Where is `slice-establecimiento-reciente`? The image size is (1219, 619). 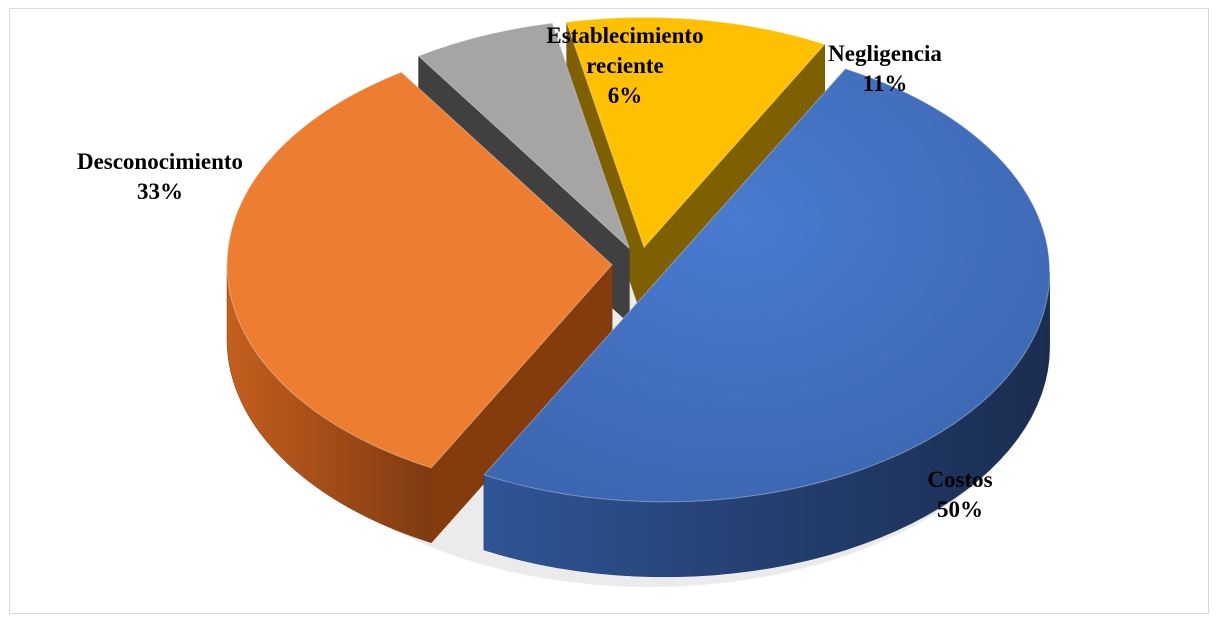
slice-establecimiento-reciente is located at coordinates (523, 135).